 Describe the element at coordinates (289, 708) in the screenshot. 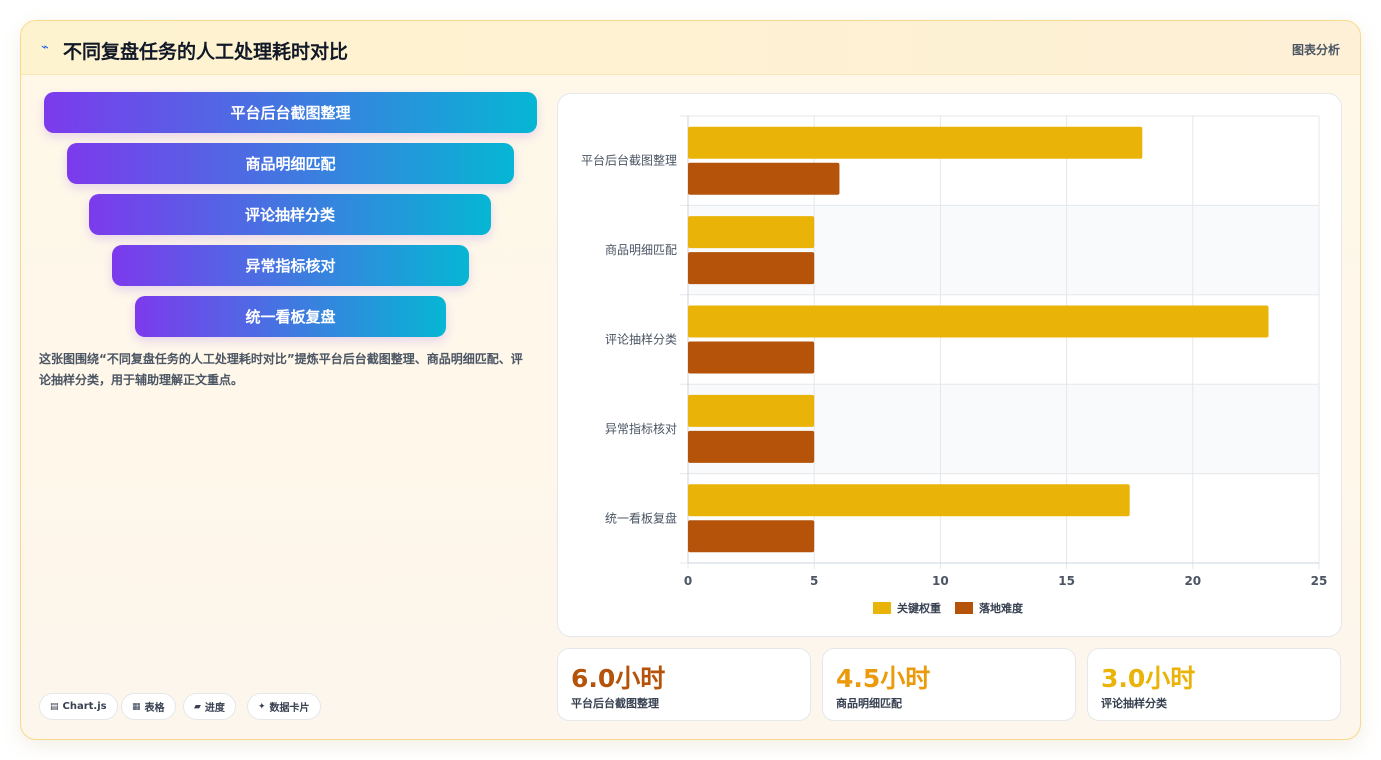

I see `chip-label: 数据卡片` at that location.